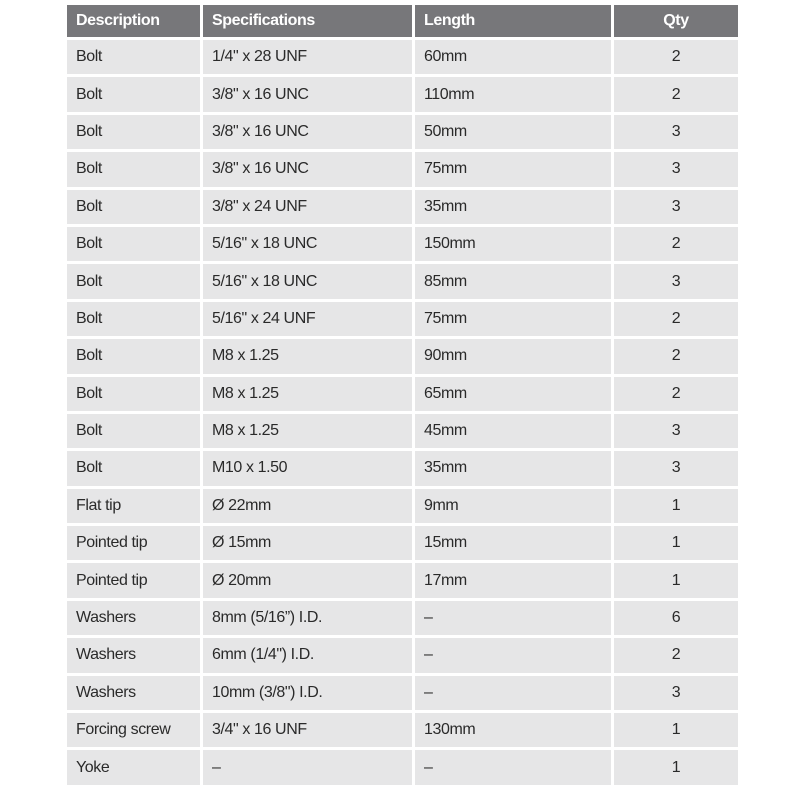 This screenshot has height=795, width=795. What do you see at coordinates (133, 506) in the screenshot?
I see `description-cell: Flat tip` at bounding box center [133, 506].